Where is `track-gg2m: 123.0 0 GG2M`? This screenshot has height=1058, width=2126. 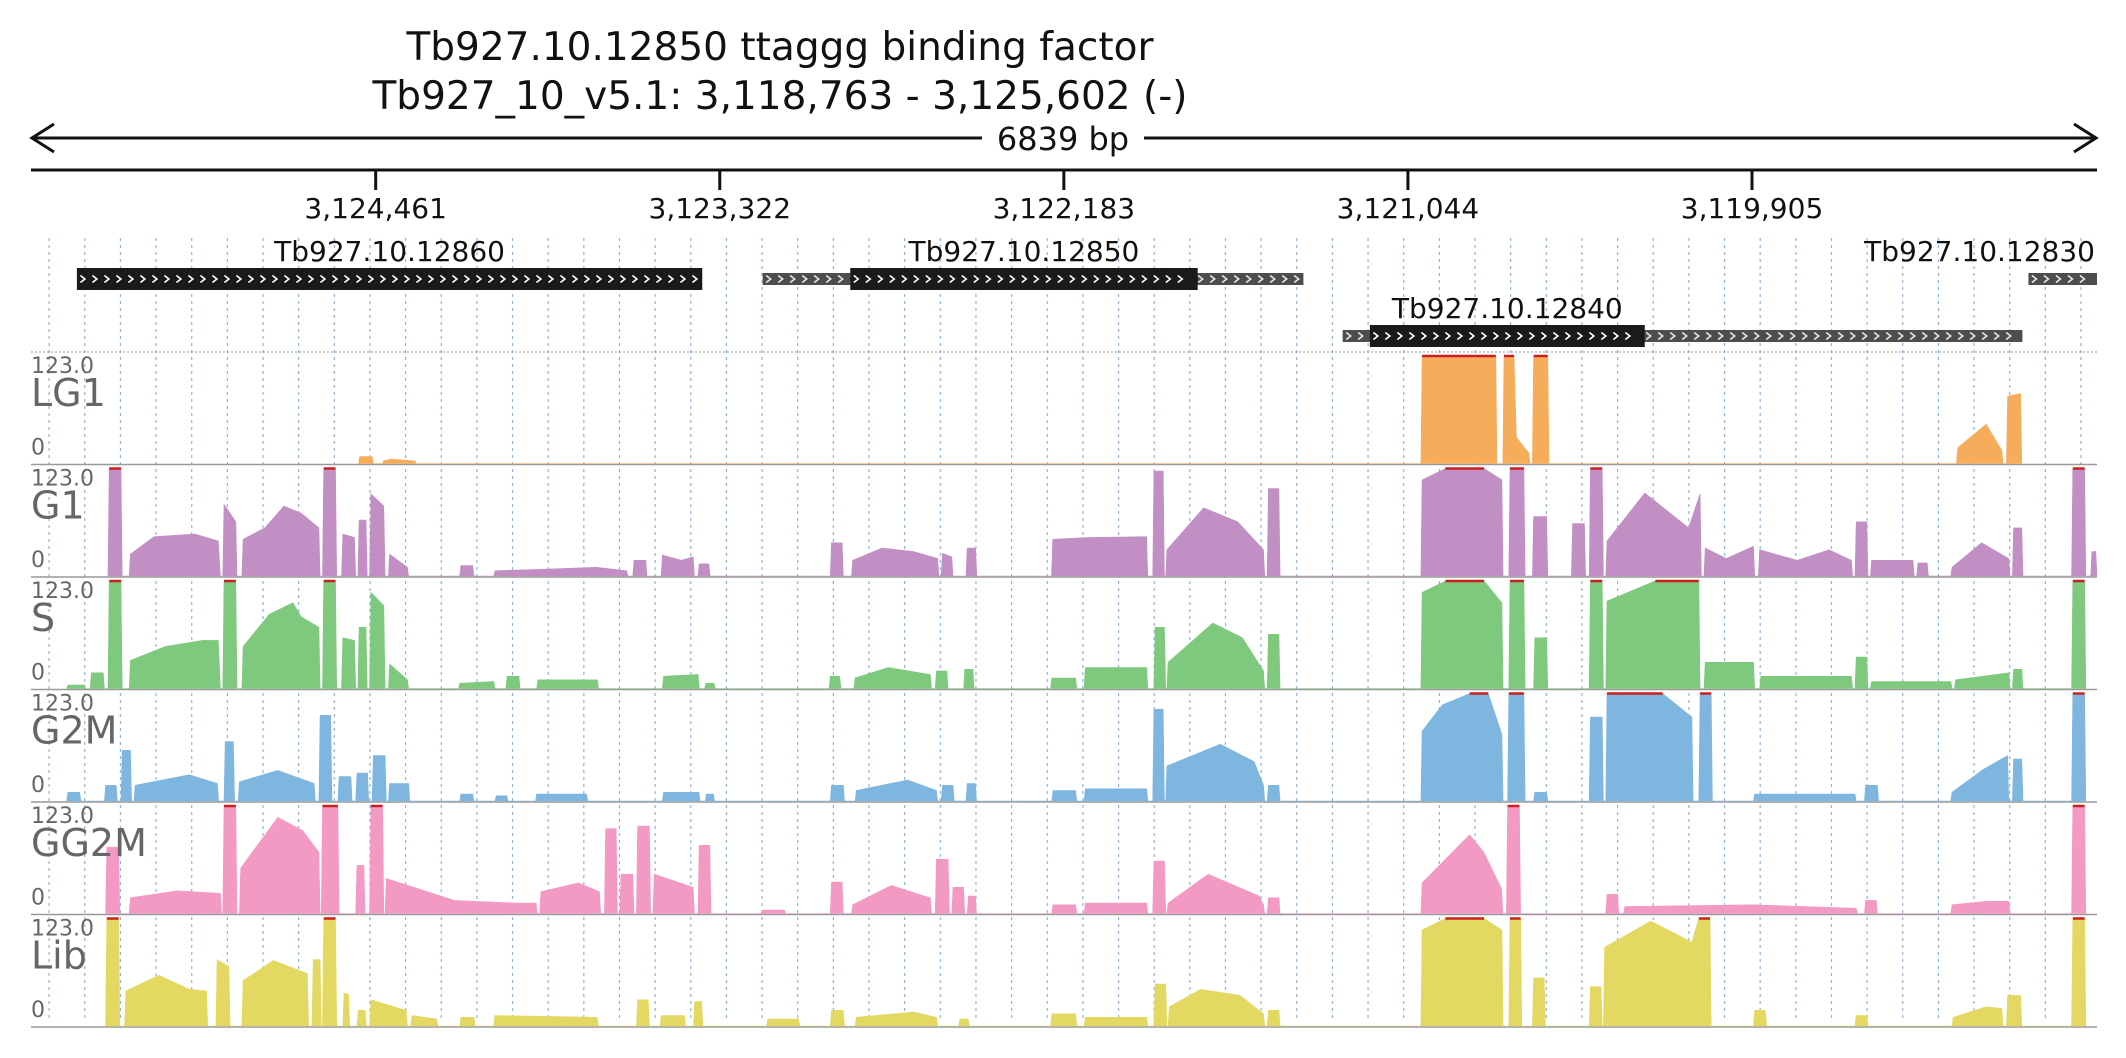 track-gg2m: 123.0 0 GG2M is located at coordinates (1064, 858).